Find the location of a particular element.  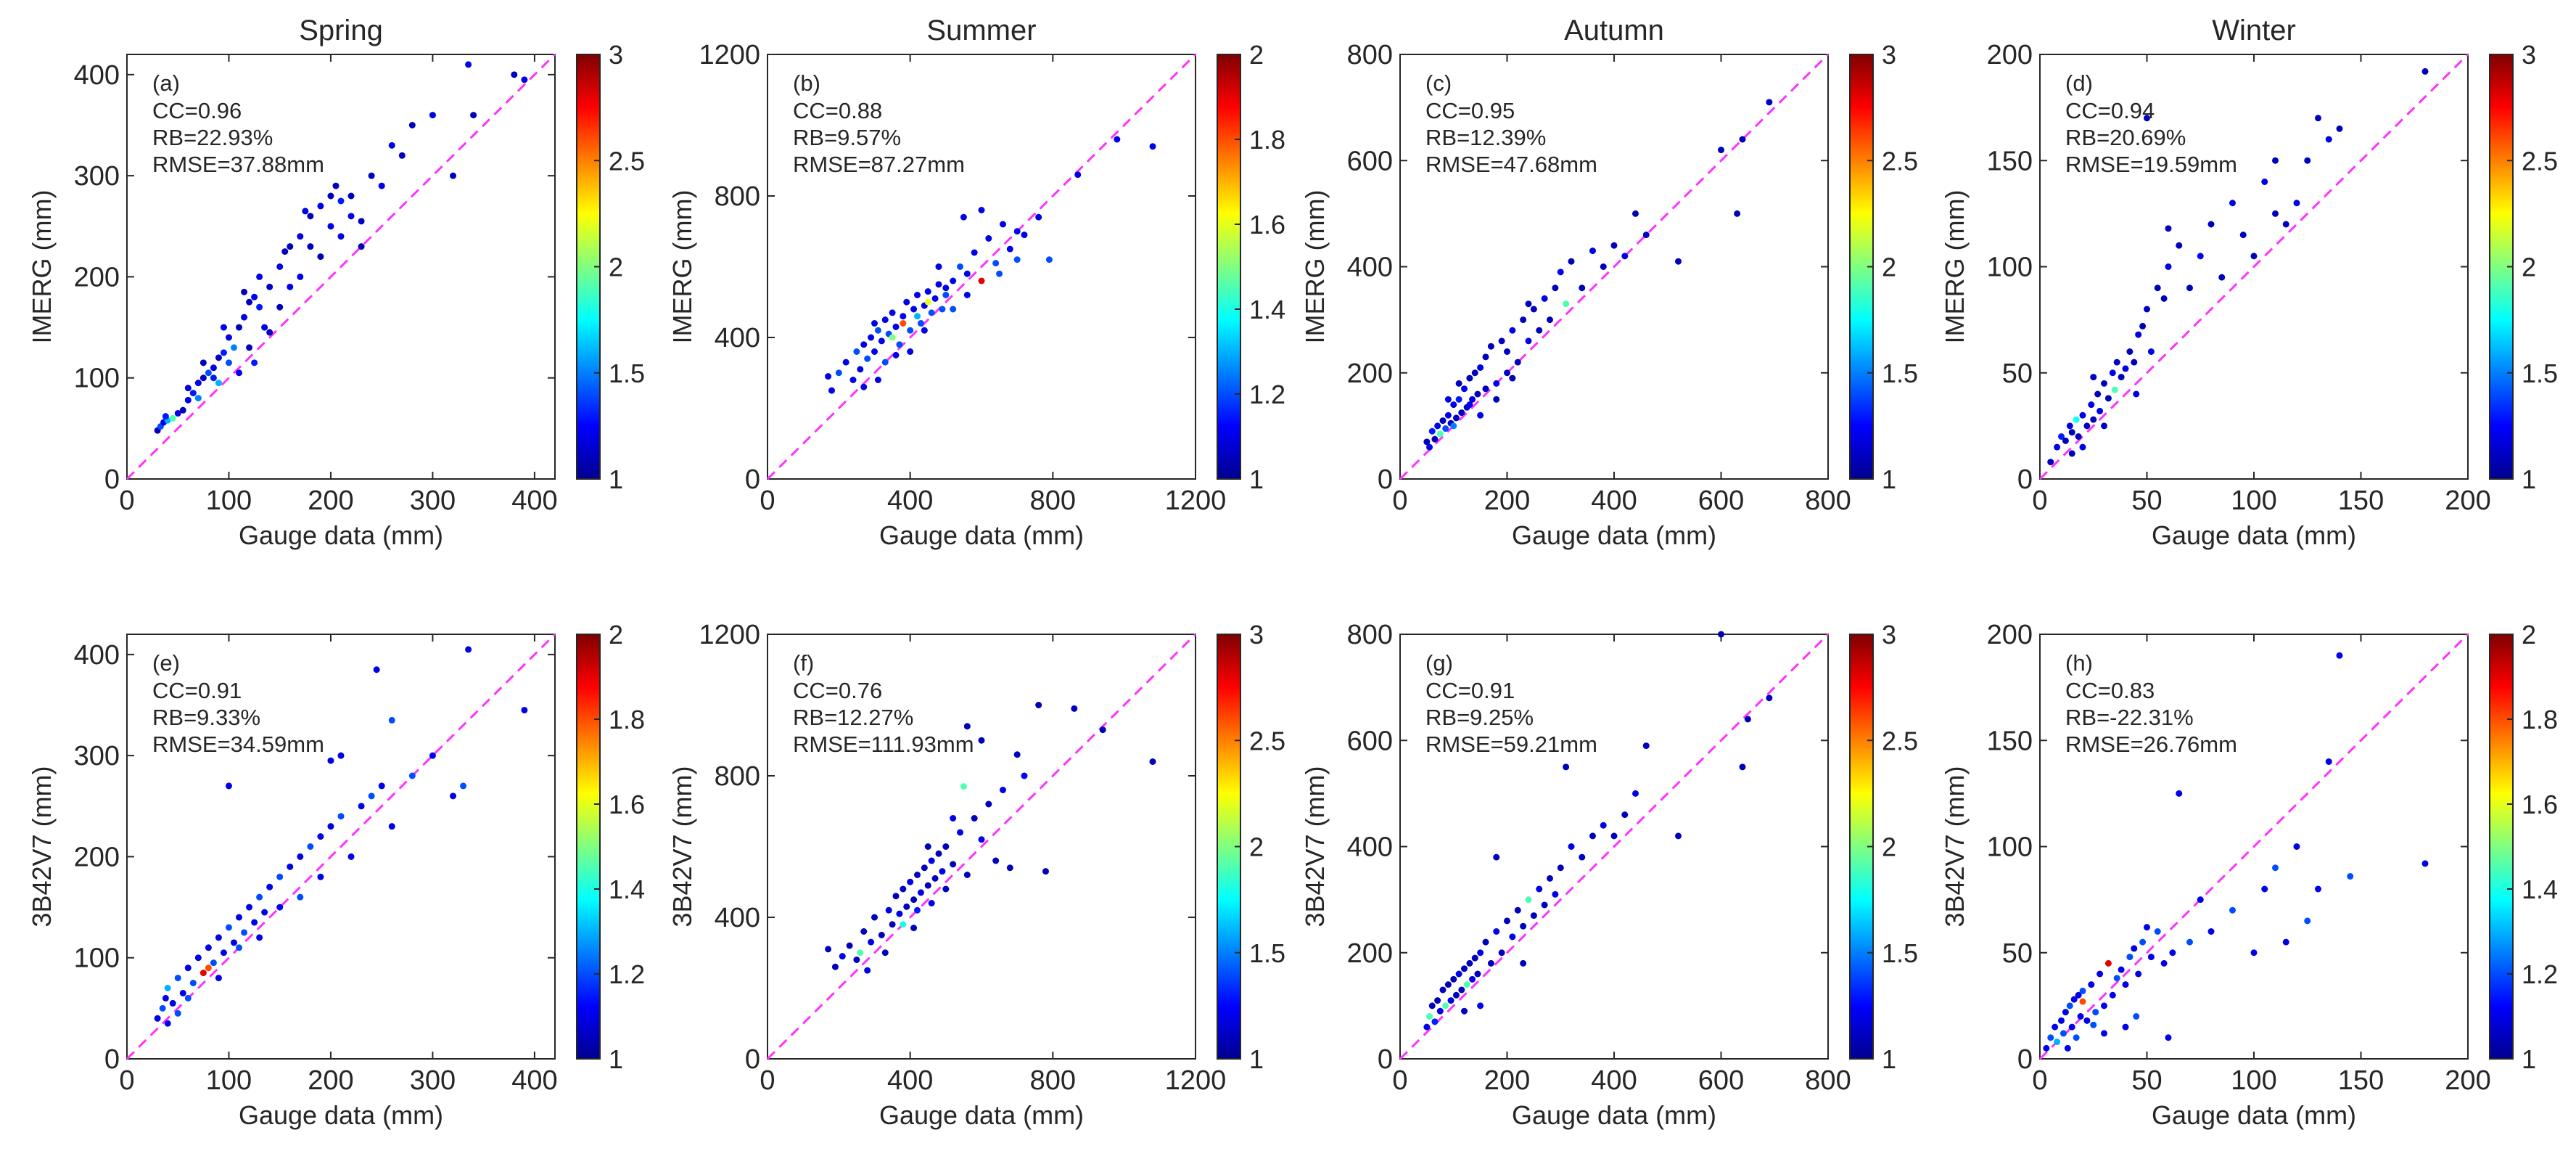

x-tick-label: 600 is located at coordinates (1721, 1080).